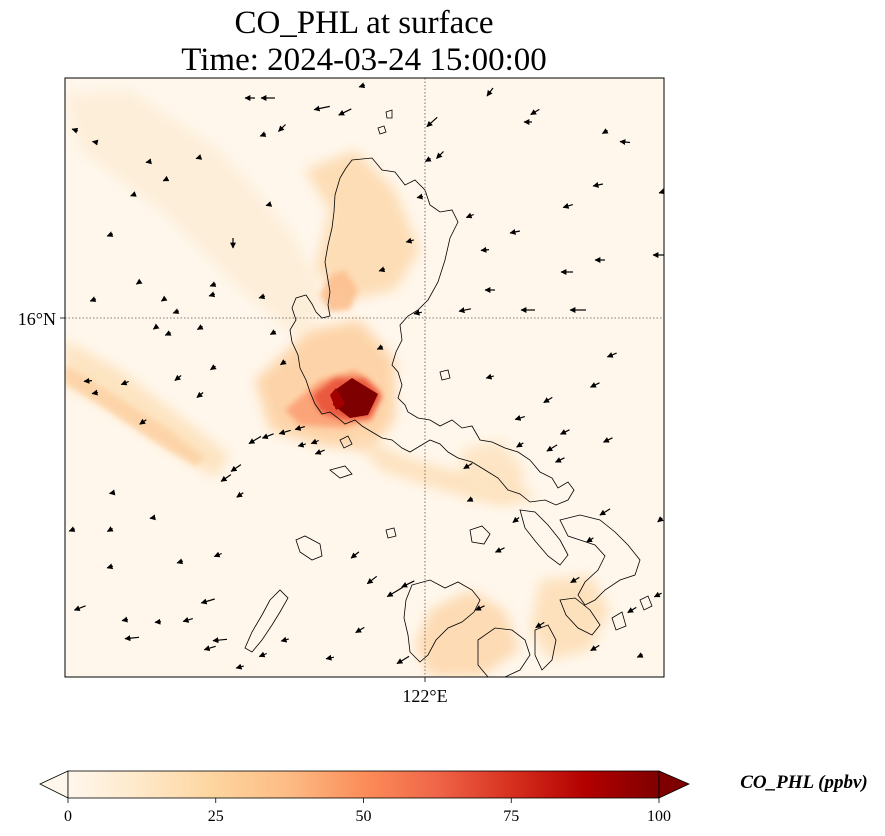 The image size is (885, 836). I want to click on colorbar-body, so click(363, 784).